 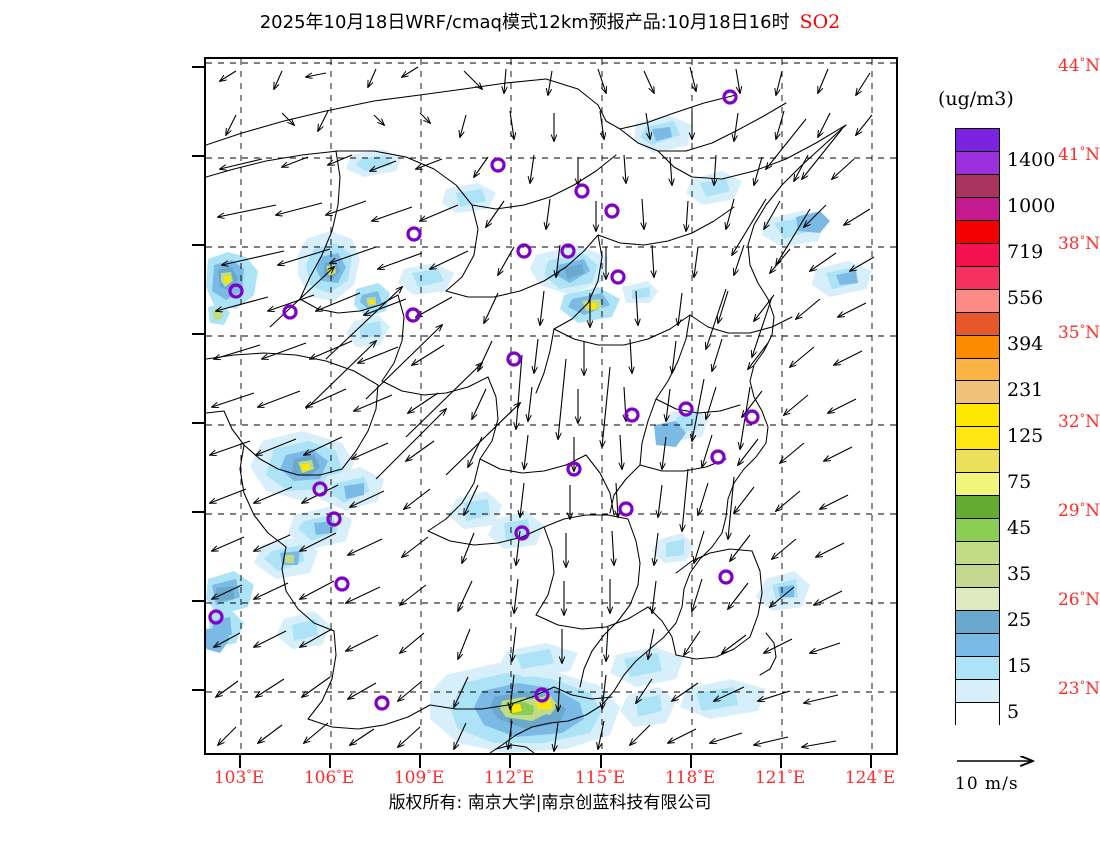 What do you see at coordinates (419, 778) in the screenshot?
I see `lon-label-109: 109°E` at bounding box center [419, 778].